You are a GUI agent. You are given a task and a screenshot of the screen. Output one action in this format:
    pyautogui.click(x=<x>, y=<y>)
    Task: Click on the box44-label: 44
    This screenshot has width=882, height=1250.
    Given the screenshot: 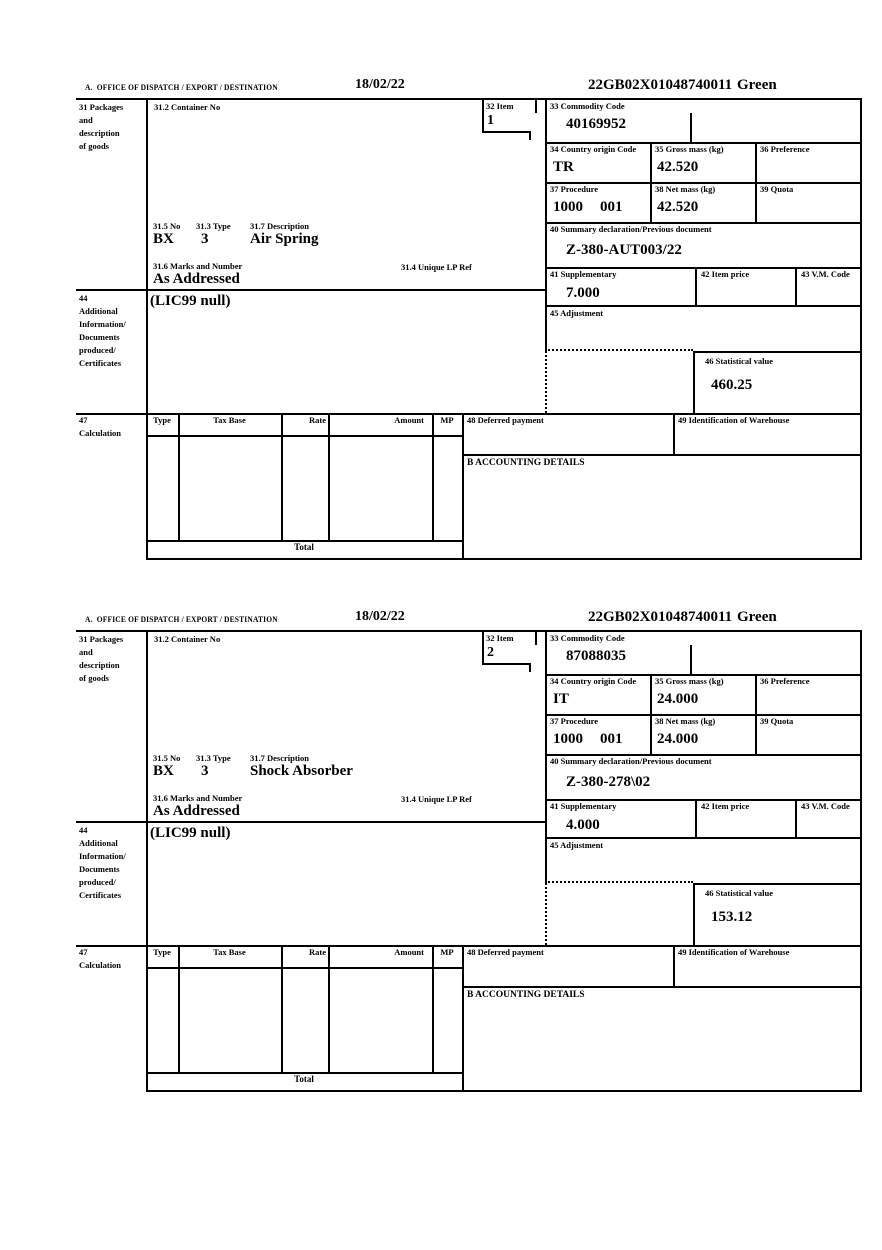 What is the action you would take?
    pyautogui.click(x=83, y=830)
    